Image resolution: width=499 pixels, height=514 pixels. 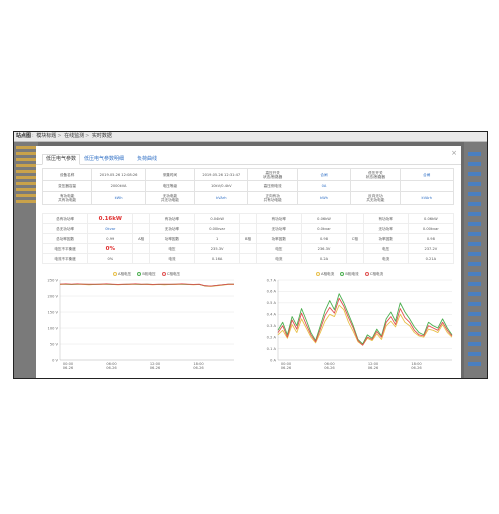 What do you see at coordinates (272, 174) in the screenshot?
I see `grid-label: 高压开关 状态/断路器` at bounding box center [272, 174].